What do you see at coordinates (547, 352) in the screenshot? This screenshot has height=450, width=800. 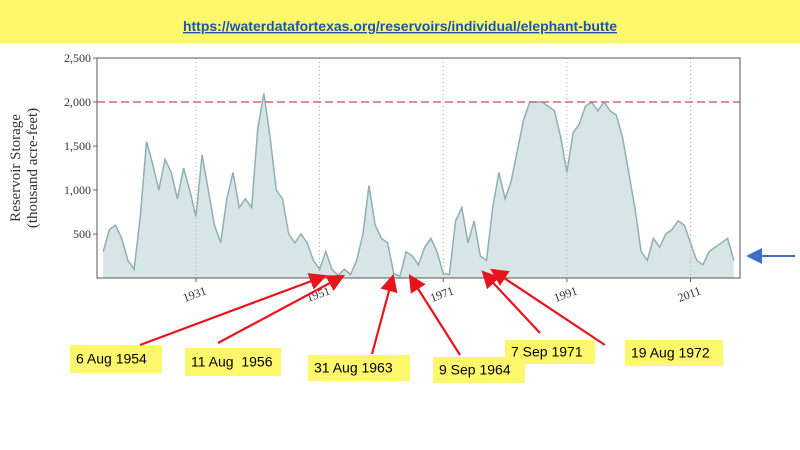 I see `annotation-text: 7 Sep 1971` at bounding box center [547, 352].